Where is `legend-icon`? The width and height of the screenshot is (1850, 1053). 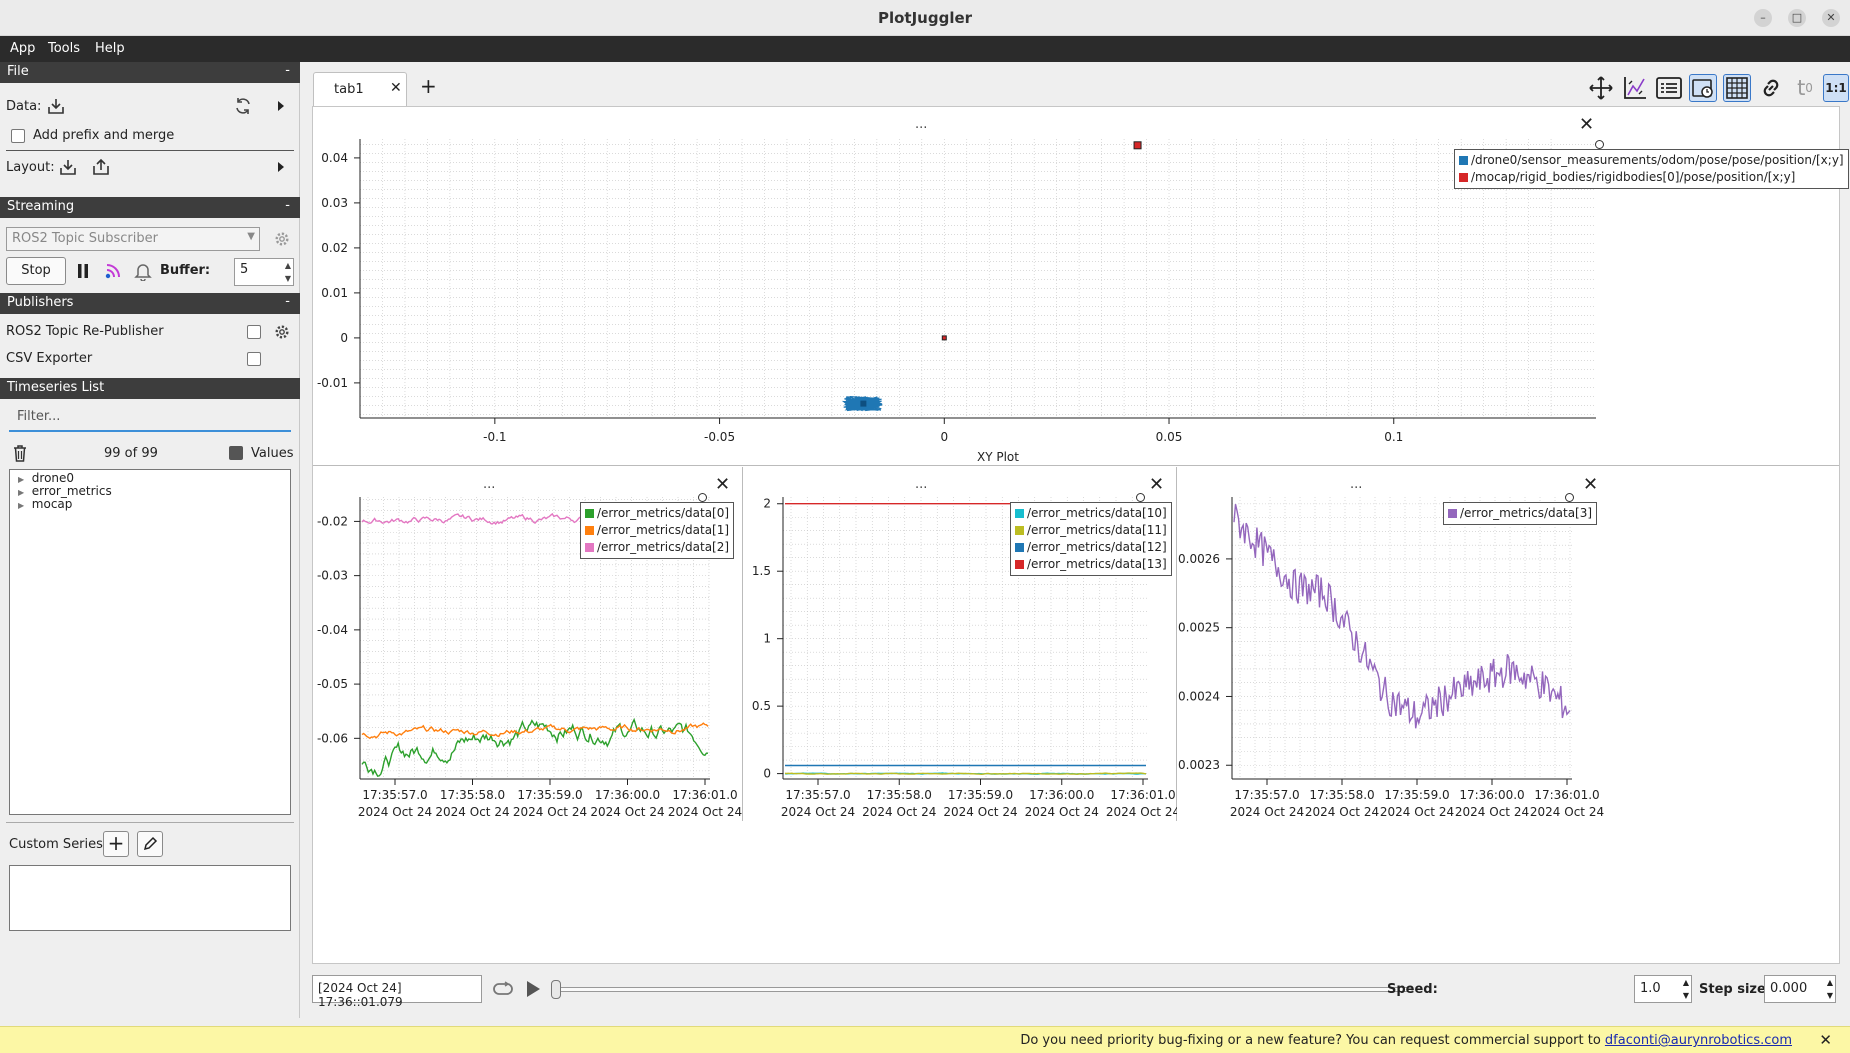 legend-icon is located at coordinates (1669, 88).